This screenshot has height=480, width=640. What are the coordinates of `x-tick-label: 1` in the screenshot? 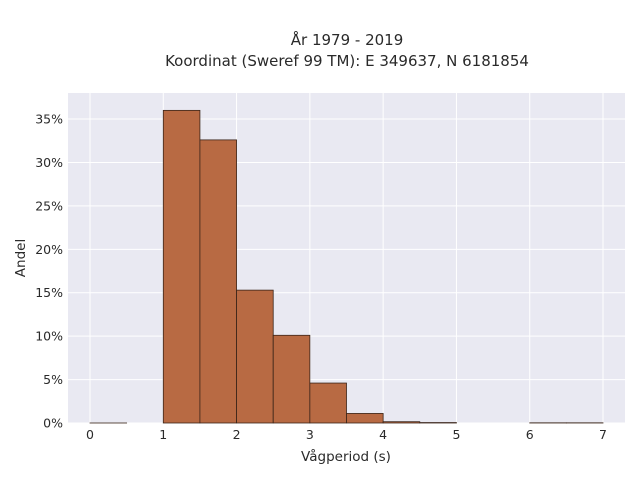 It's located at (163, 434).